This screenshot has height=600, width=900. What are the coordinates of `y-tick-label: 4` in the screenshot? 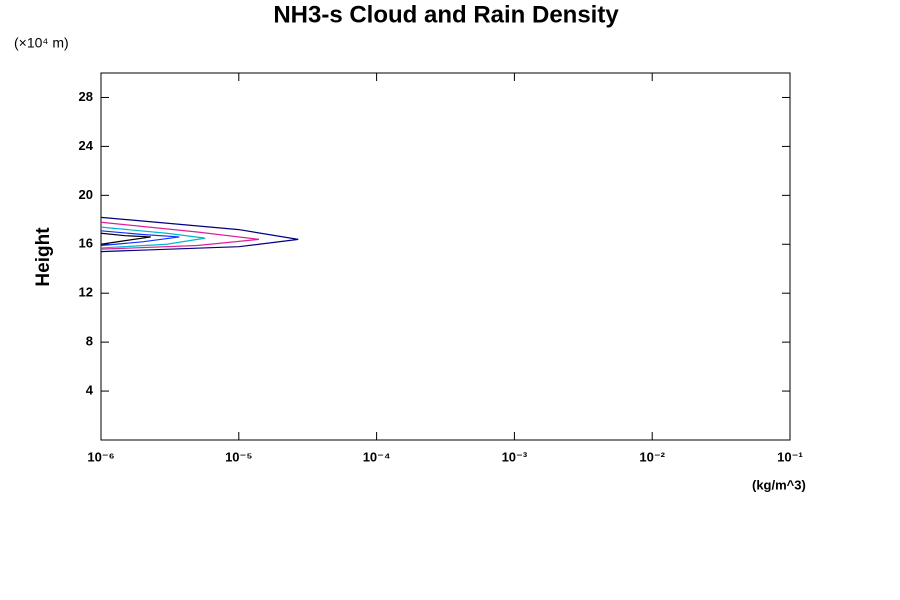 It's located at (90, 390).